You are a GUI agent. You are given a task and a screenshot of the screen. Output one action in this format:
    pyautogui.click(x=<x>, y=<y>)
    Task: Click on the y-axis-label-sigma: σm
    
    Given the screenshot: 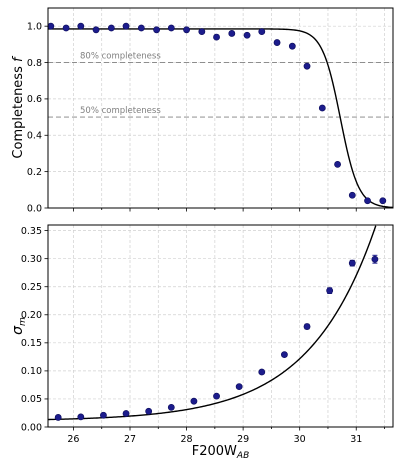 What is the action you would take?
    pyautogui.click(x=19, y=326)
    